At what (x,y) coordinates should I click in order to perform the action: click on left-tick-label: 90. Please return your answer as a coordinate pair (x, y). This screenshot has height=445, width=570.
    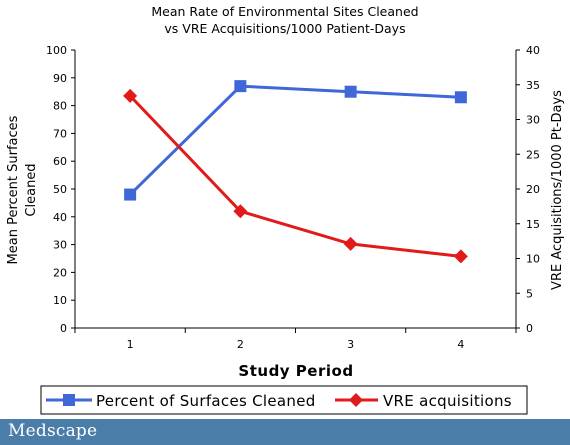
    Looking at the image, I should click on (60, 78).